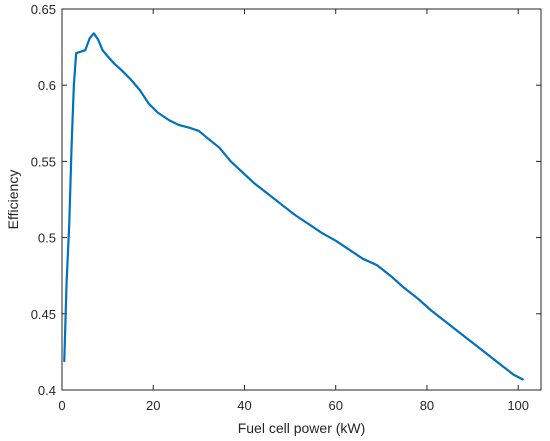 The image size is (550, 441). What do you see at coordinates (244, 405) in the screenshot?
I see `x-tick-label: 40` at bounding box center [244, 405].